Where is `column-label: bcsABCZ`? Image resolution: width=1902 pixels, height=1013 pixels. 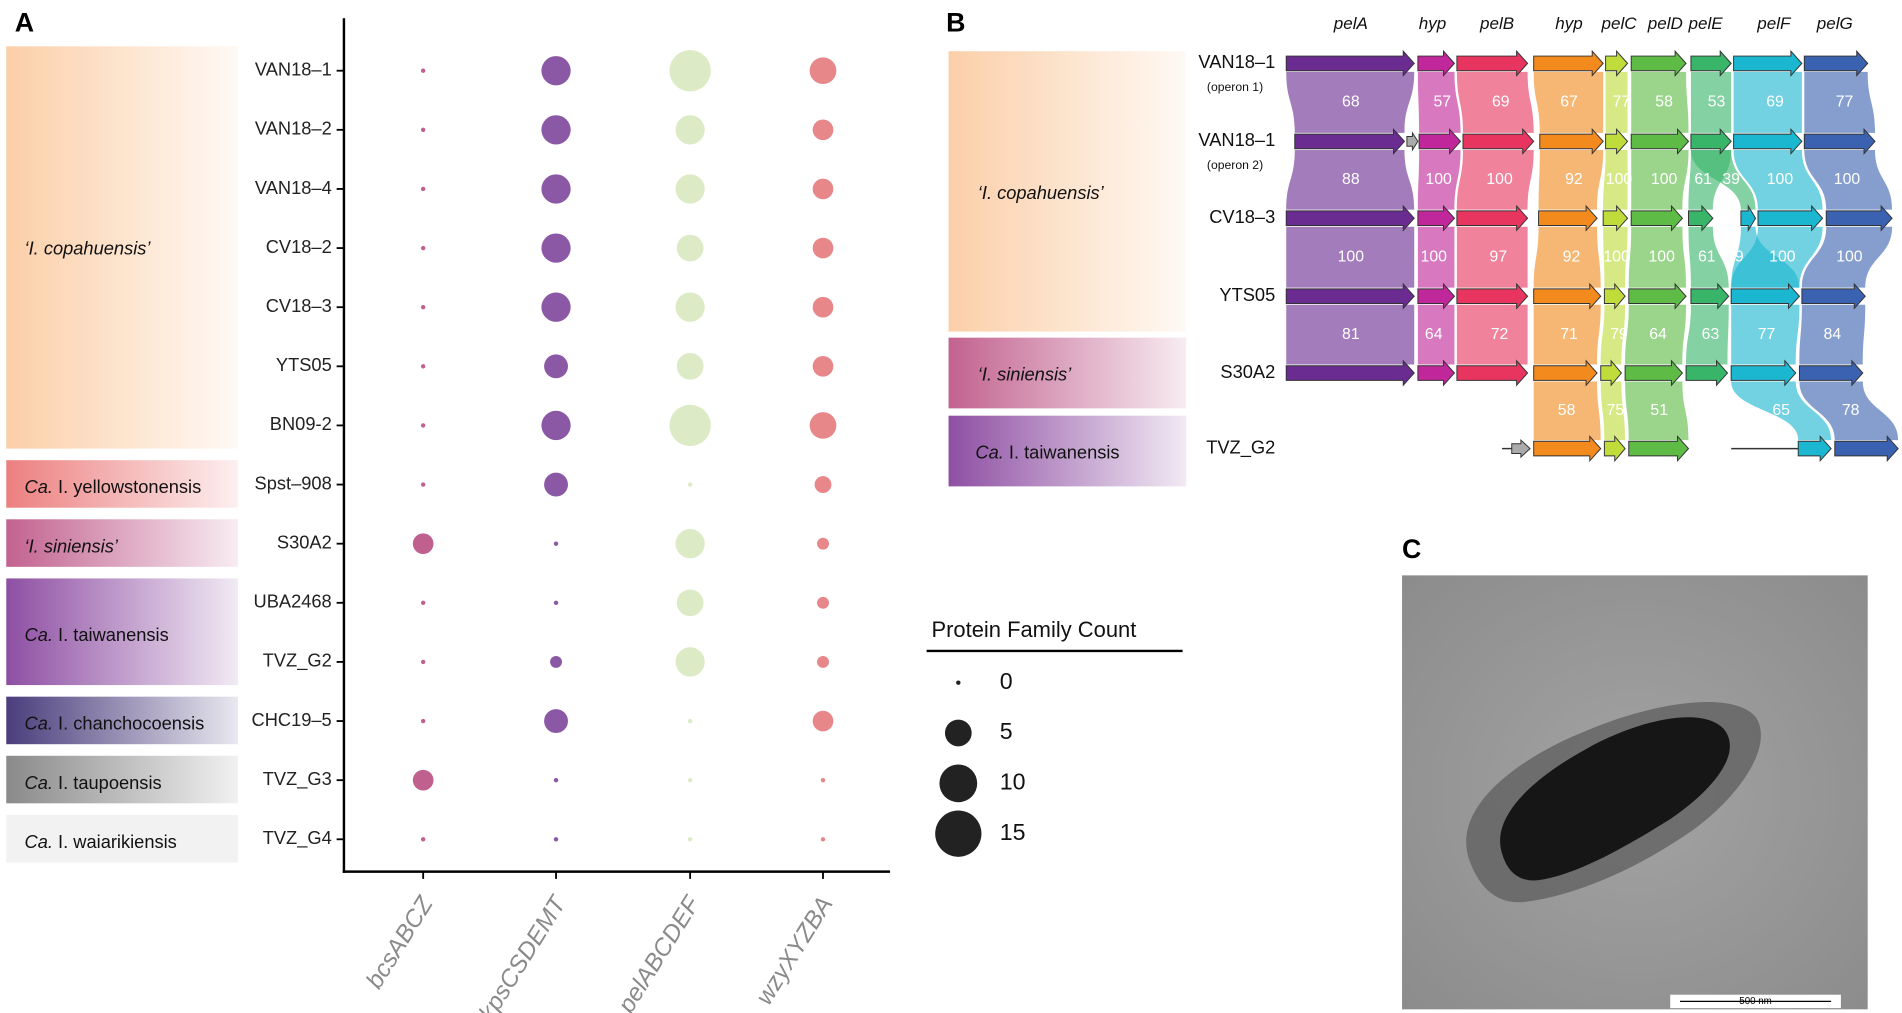 column-label: bcsABCZ is located at coordinates (400, 942).